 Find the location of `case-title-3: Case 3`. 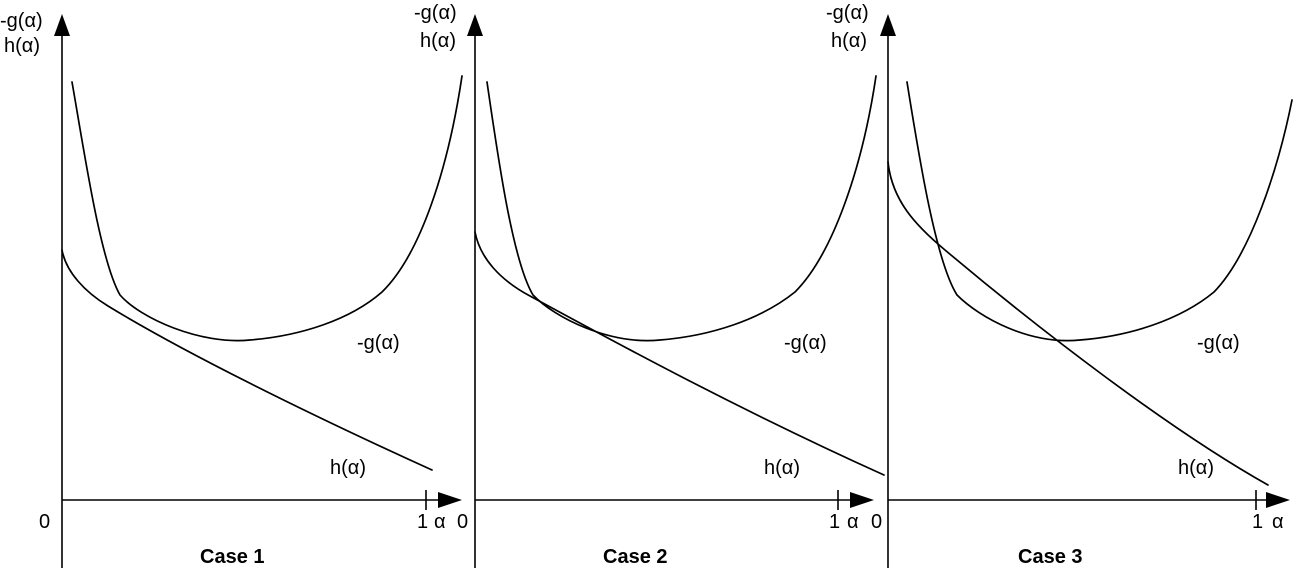

case-title-3: Case 3 is located at coordinates (1050, 557).